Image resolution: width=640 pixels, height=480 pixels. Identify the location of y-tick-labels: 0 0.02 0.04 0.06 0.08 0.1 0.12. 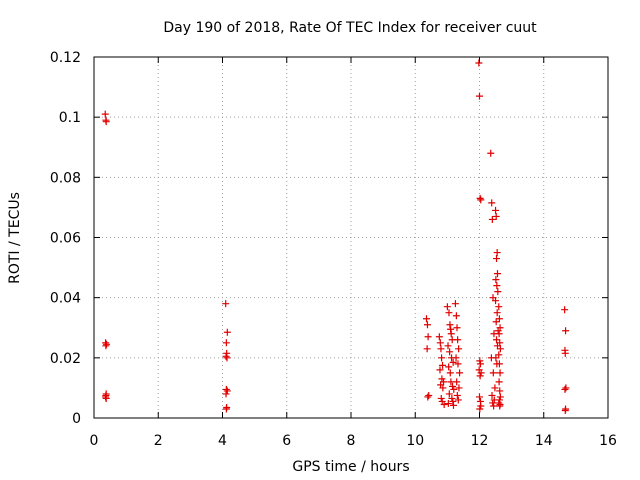
(65, 238).